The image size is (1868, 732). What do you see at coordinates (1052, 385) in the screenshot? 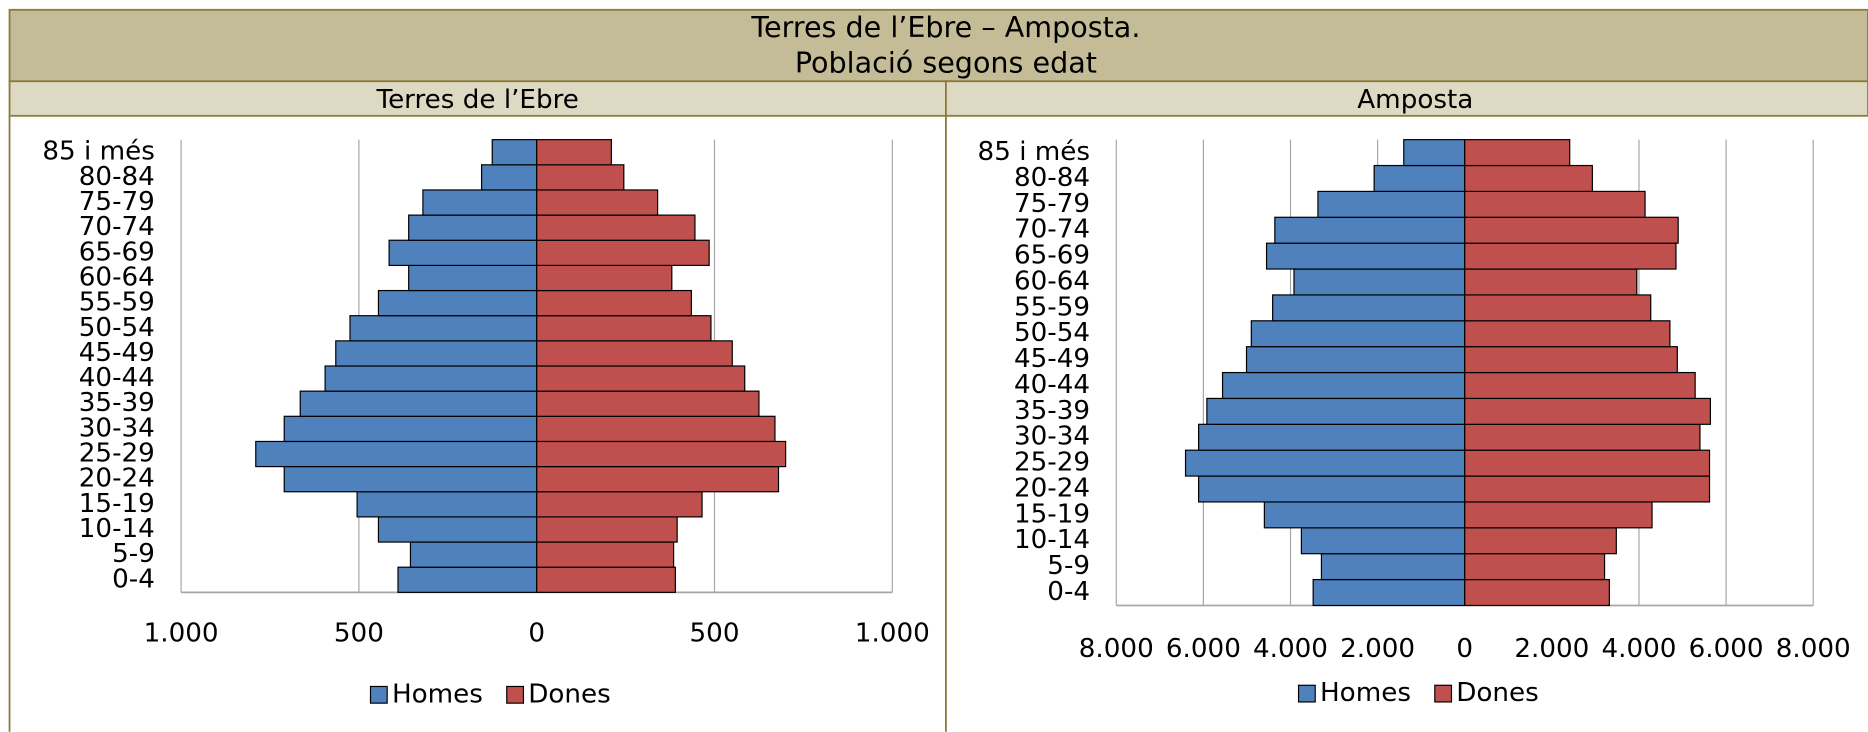
I see `y-tick-label: 40-44` at bounding box center [1052, 385].